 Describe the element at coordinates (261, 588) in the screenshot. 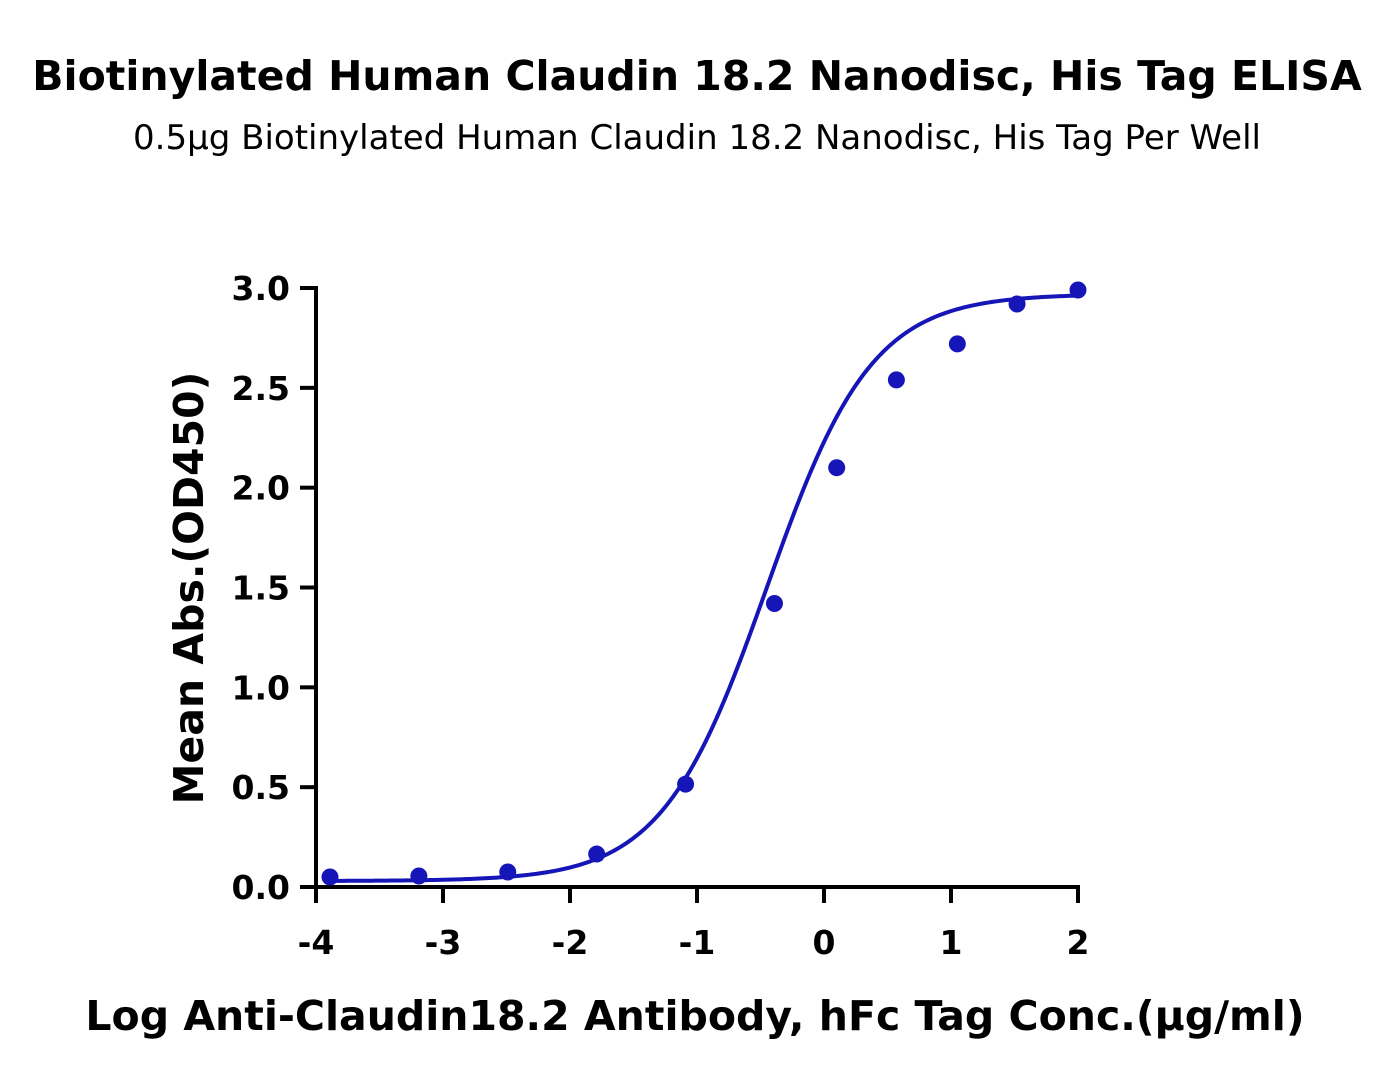

I see `y-tick-label: 1.5` at that location.